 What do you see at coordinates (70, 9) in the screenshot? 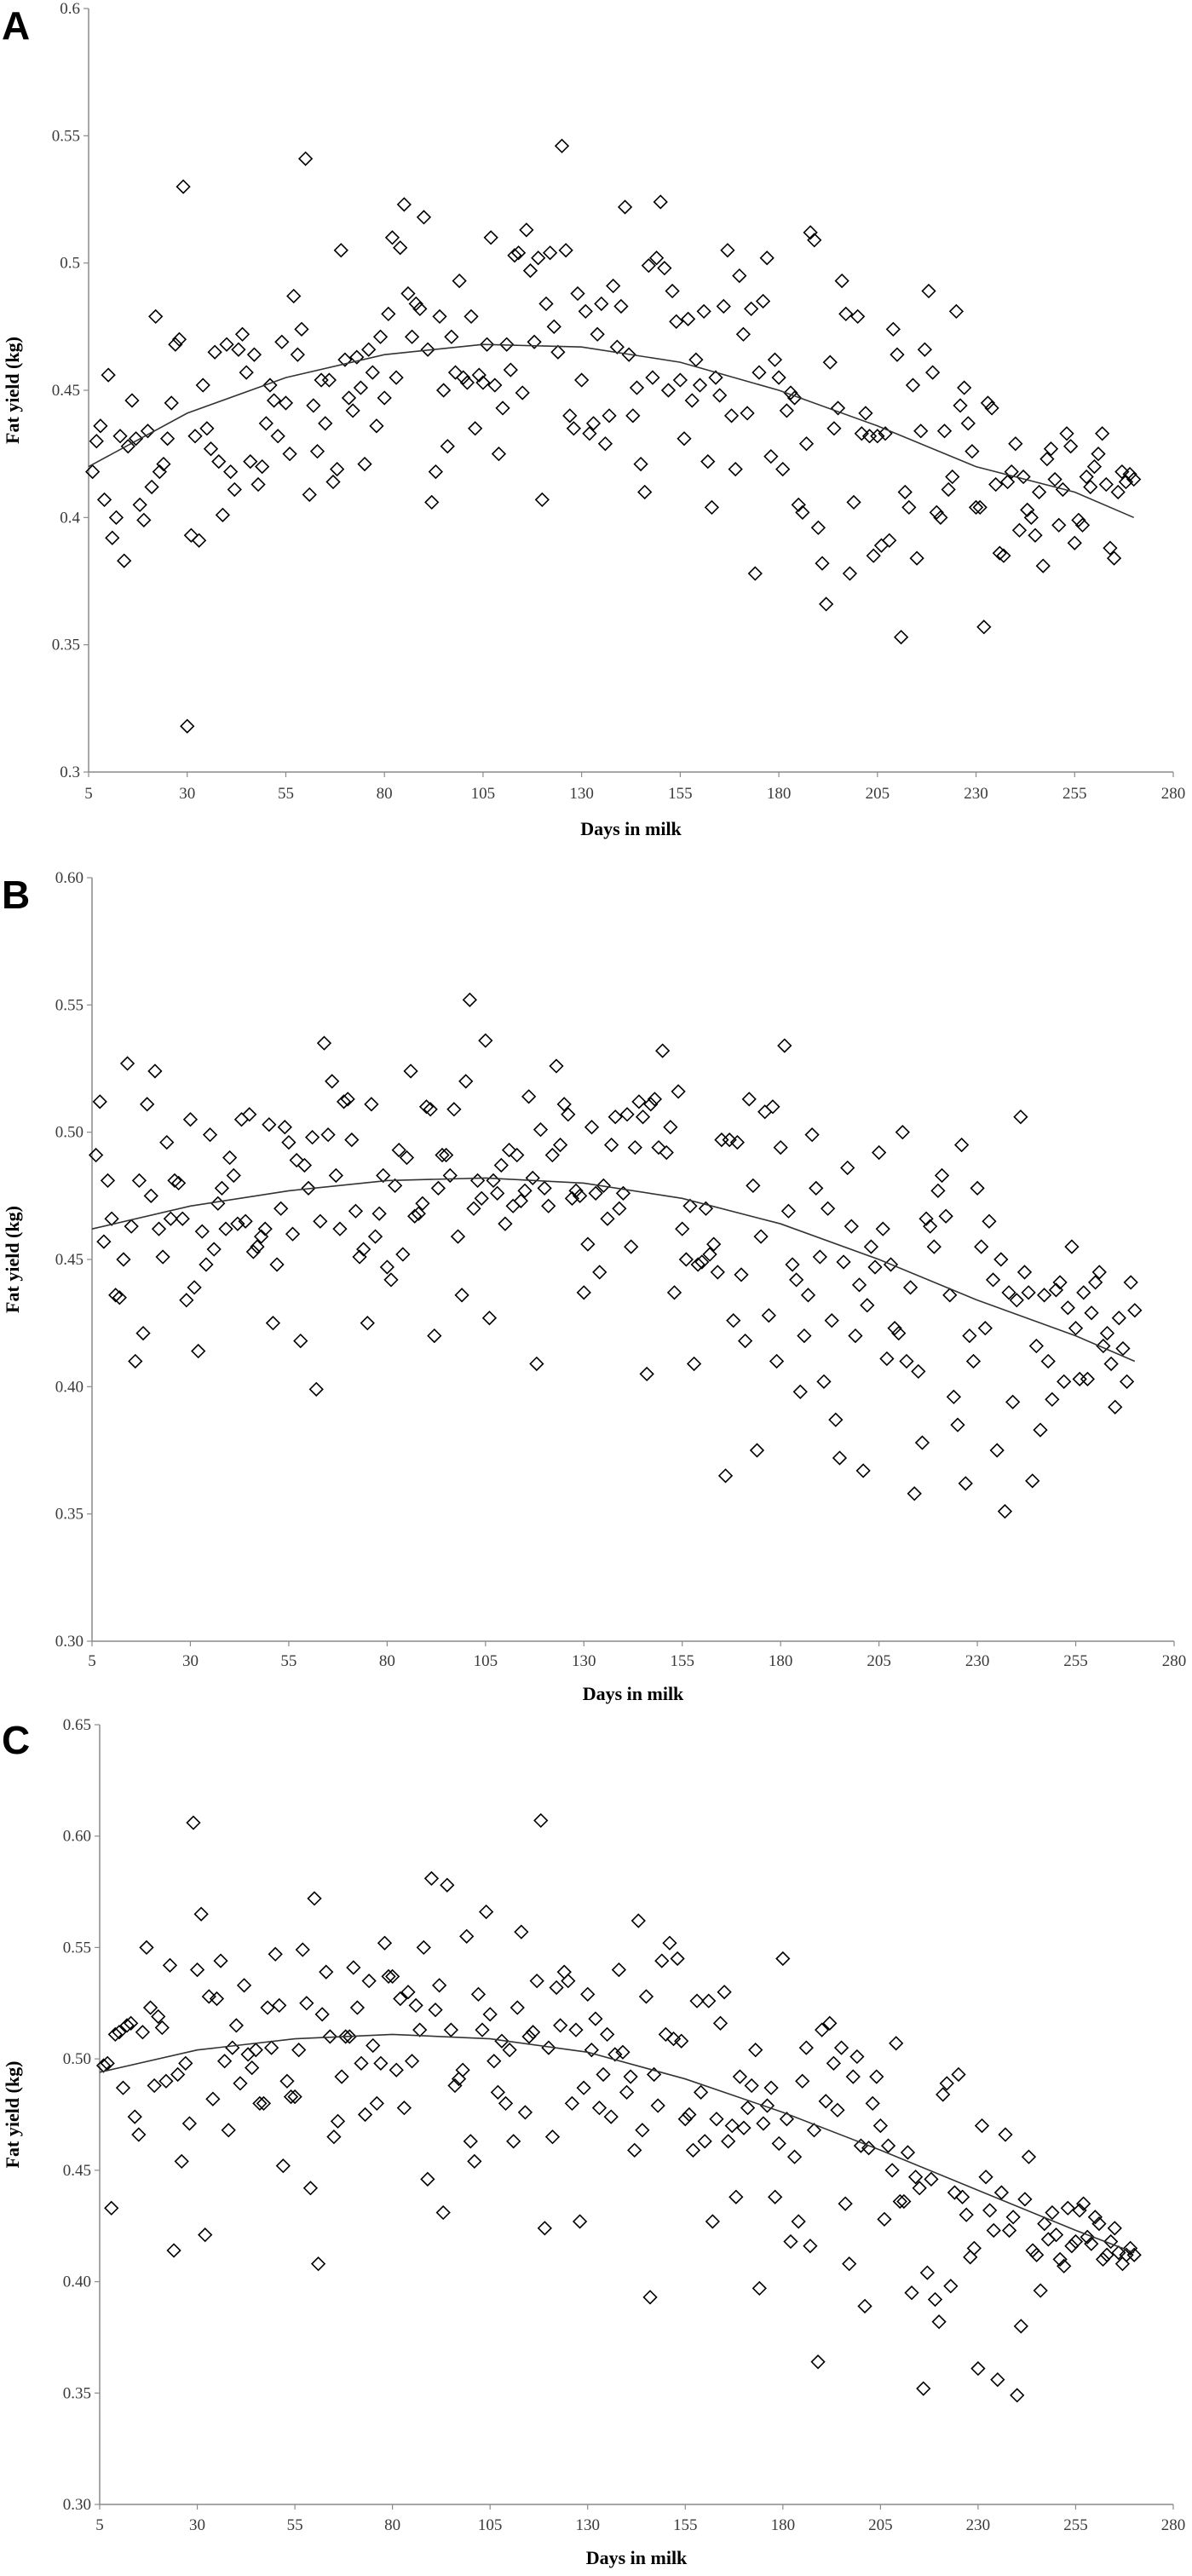
I see `panel-a-y-tick-label: 0.6` at bounding box center [70, 9].